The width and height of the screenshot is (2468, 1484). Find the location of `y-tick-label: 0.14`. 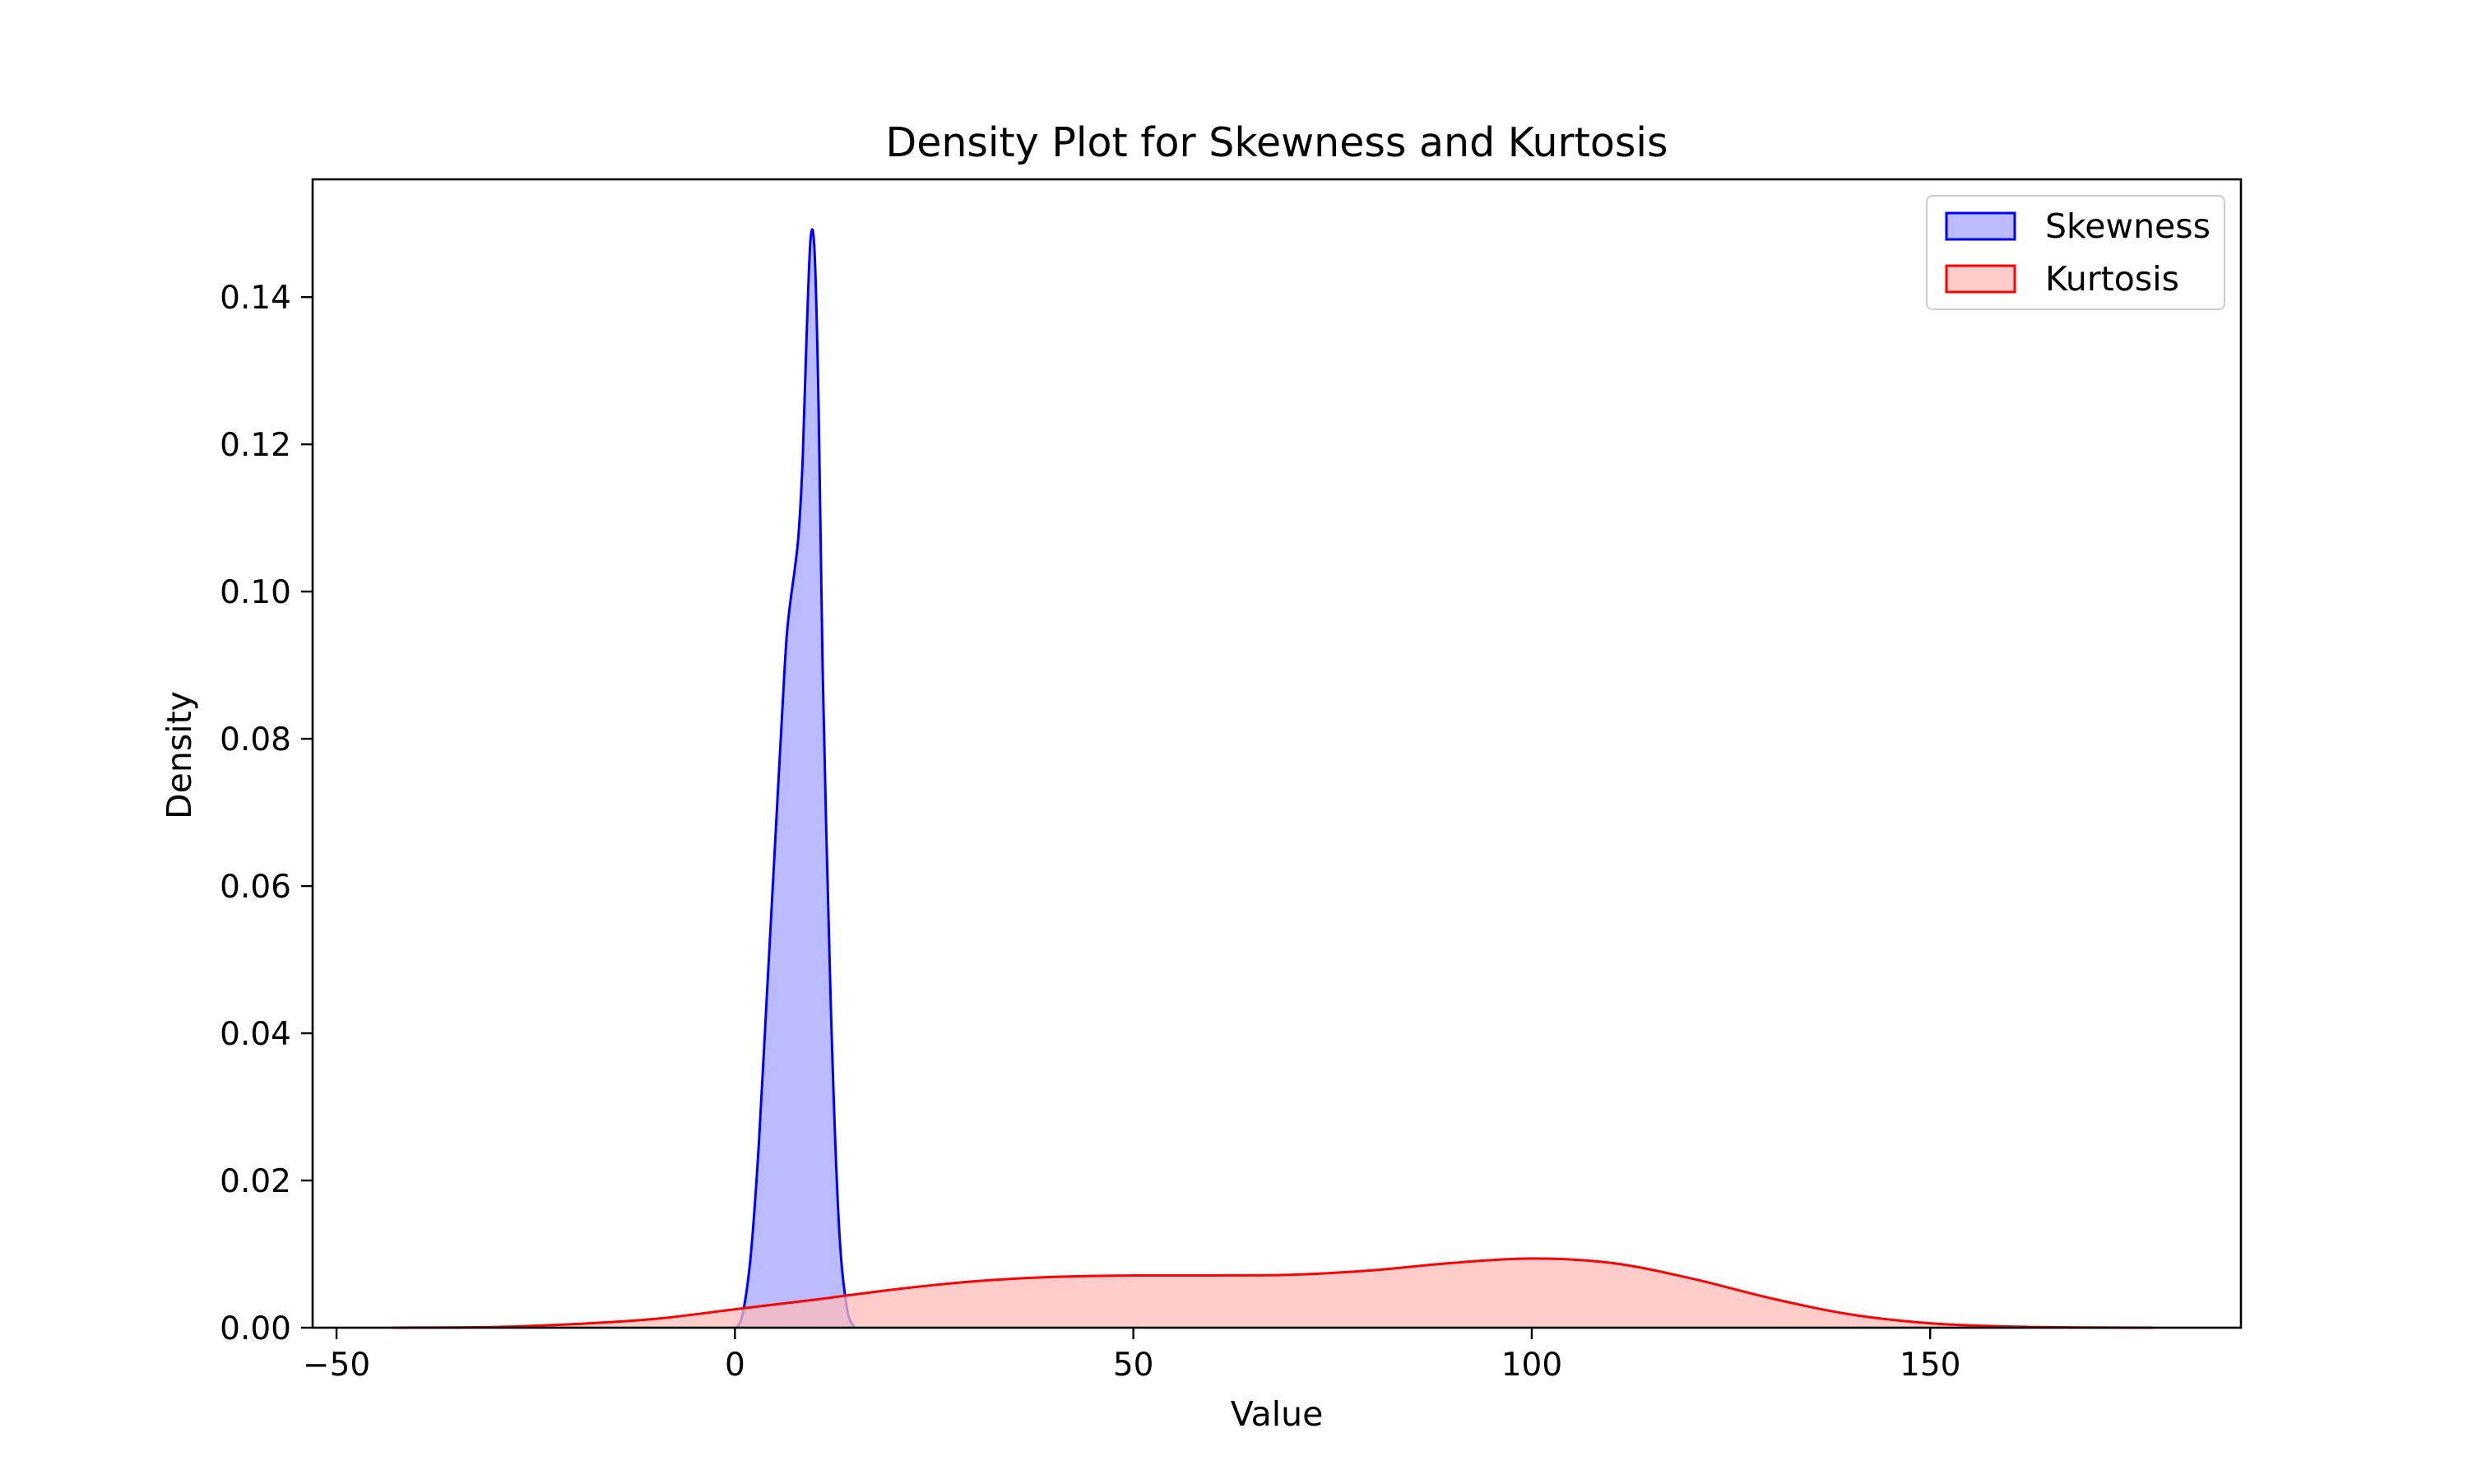

y-tick-label: 0.14 is located at coordinates (255, 298).